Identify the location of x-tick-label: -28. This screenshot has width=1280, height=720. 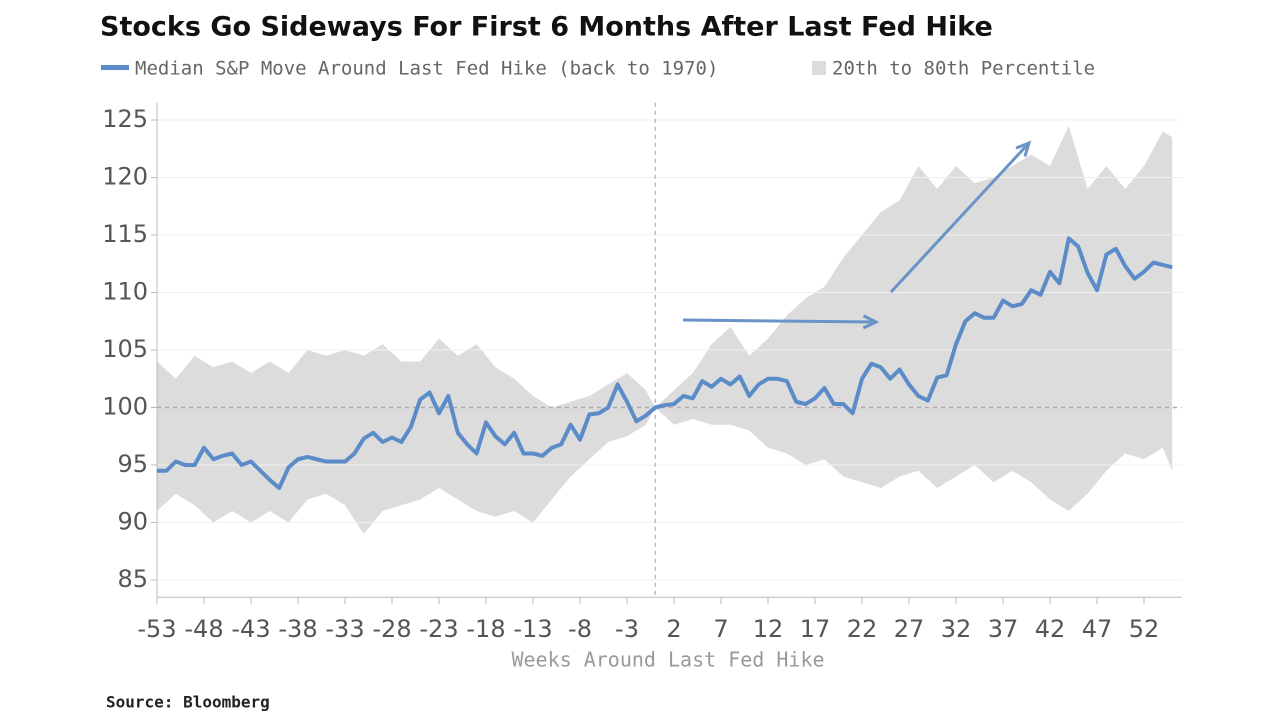
(391, 629).